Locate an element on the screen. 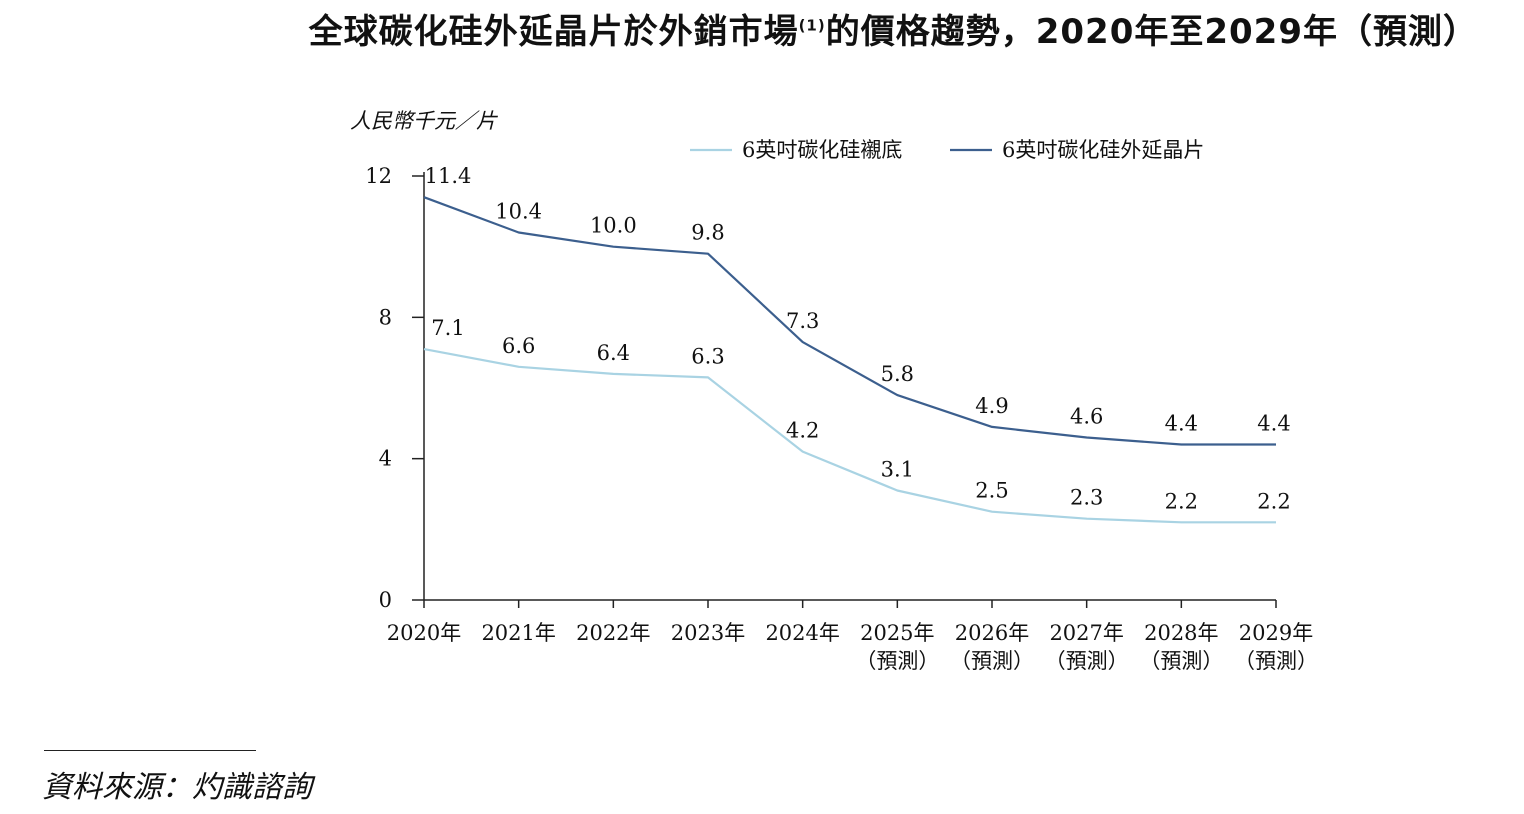 This screenshot has height=814, width=1524. data-label-epitaxial: 4.6 is located at coordinates (1086, 416).